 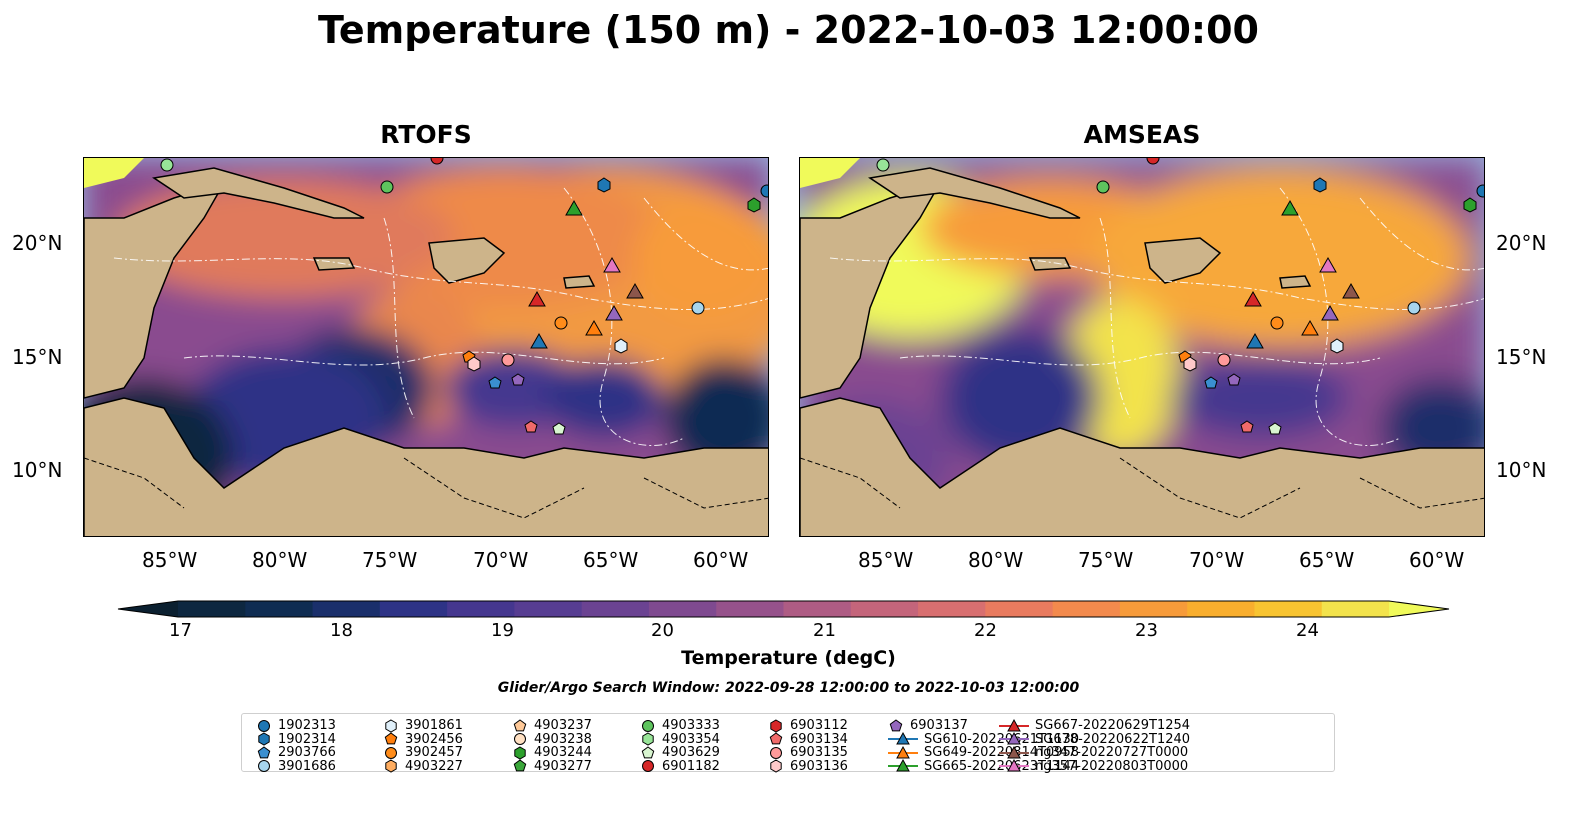 I want to click on legend-item: 6903134, so click(x=808, y=739).